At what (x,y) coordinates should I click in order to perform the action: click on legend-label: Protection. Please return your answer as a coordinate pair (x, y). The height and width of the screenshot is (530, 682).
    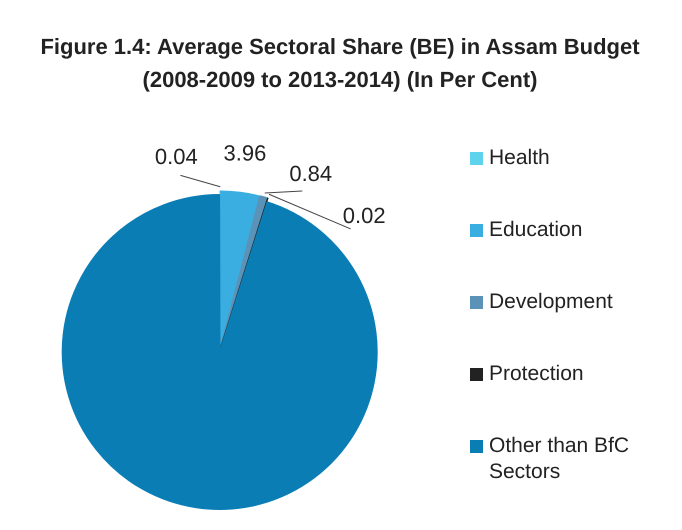
    Looking at the image, I should click on (536, 374).